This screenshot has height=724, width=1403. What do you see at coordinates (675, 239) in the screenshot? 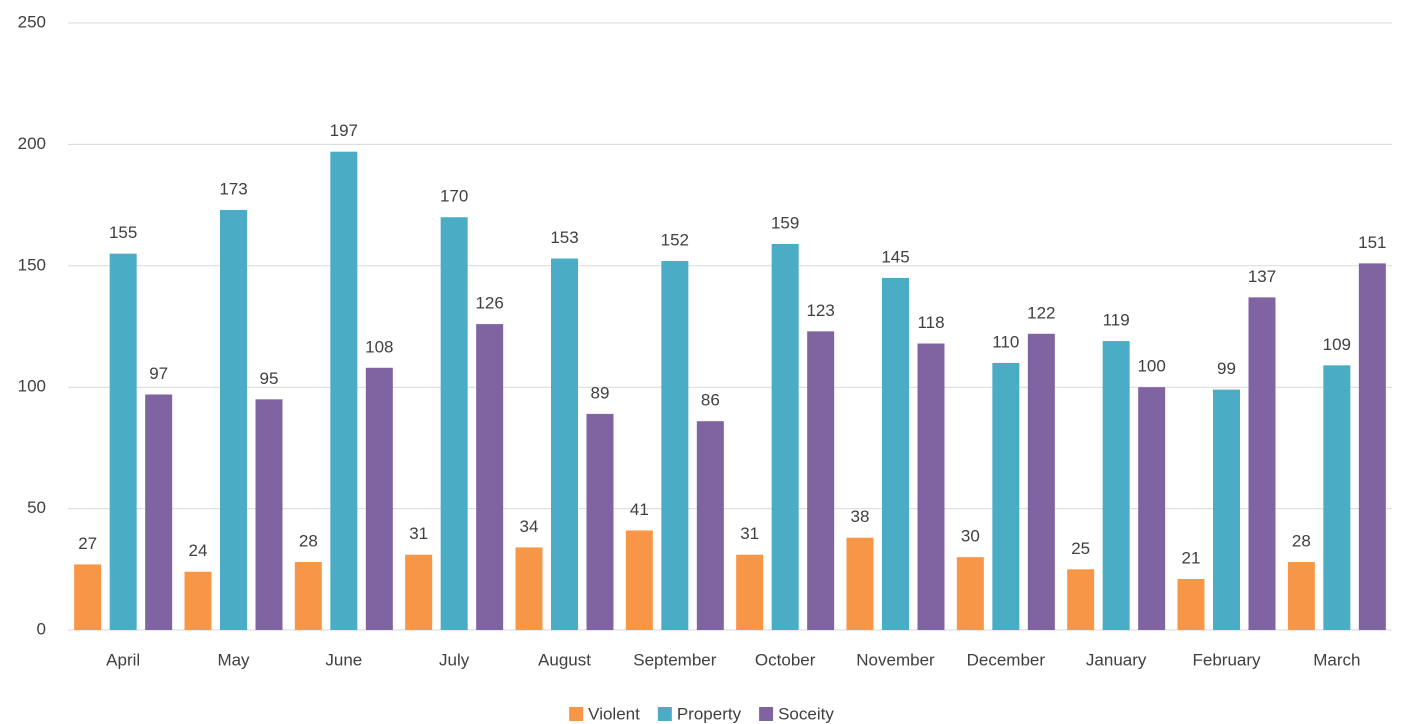
I see `value-label: 152` at bounding box center [675, 239].